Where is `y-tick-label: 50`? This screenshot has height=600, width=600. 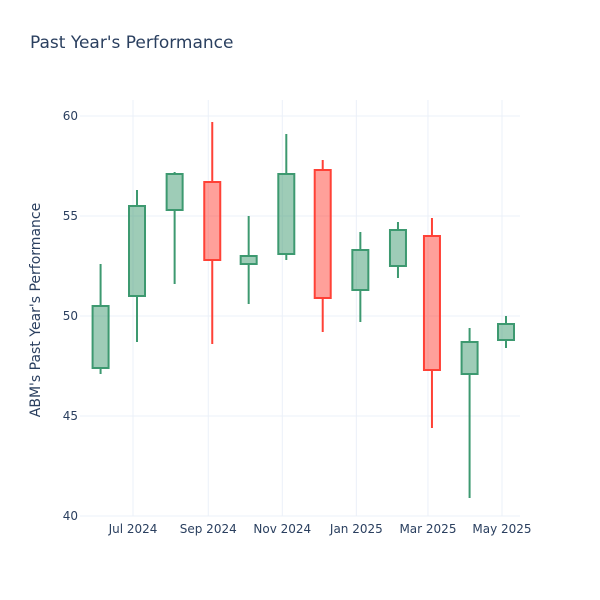
y-tick-label: 50 is located at coordinates (70, 316).